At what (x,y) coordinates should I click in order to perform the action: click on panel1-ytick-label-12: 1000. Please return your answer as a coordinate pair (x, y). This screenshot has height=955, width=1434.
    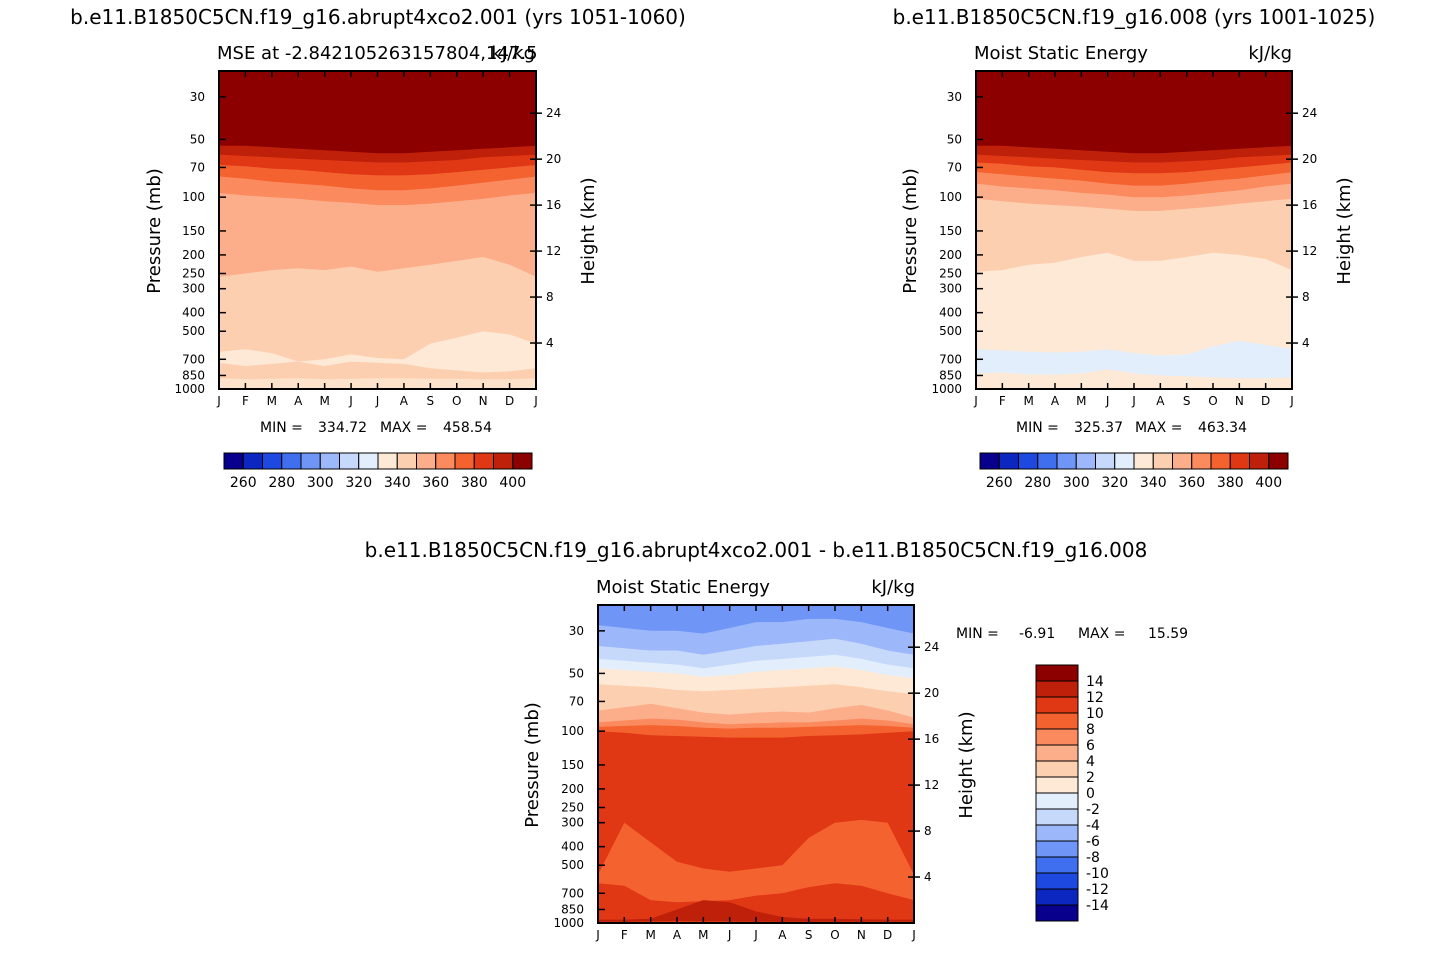
    Looking at the image, I should click on (189, 389).